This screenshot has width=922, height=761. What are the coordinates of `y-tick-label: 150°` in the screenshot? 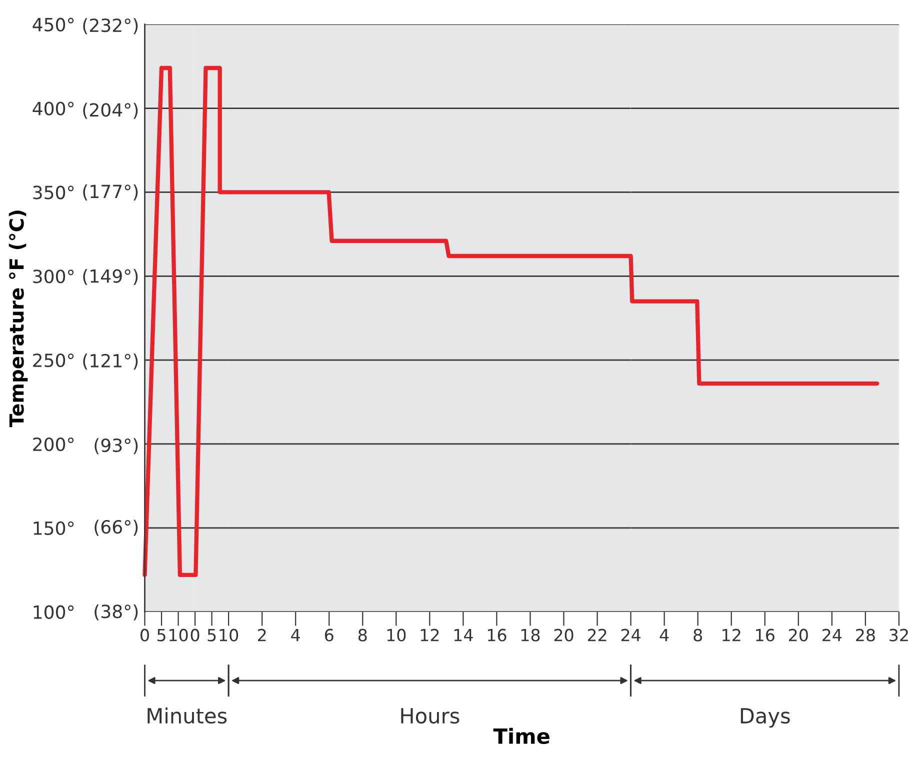 It's located at (54, 528).